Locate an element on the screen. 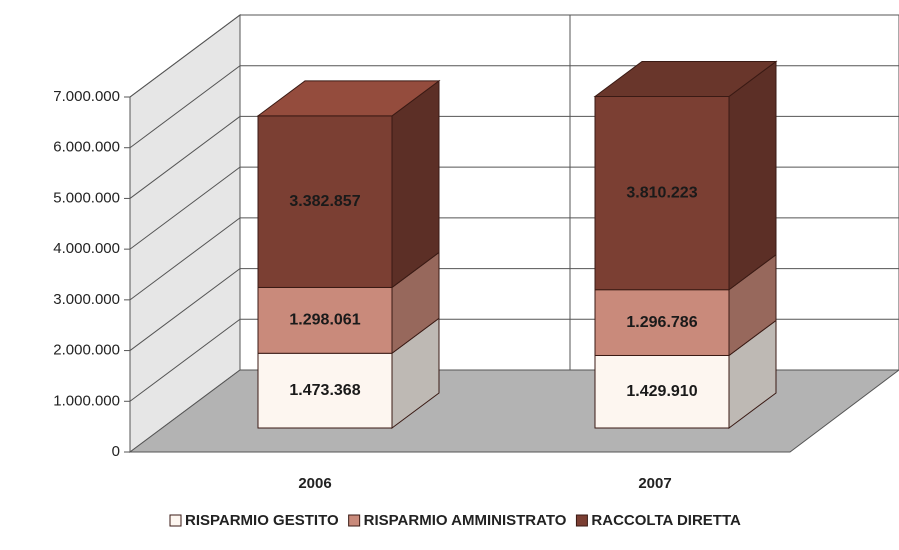  value-label: 1.296.786 is located at coordinates (661, 322).